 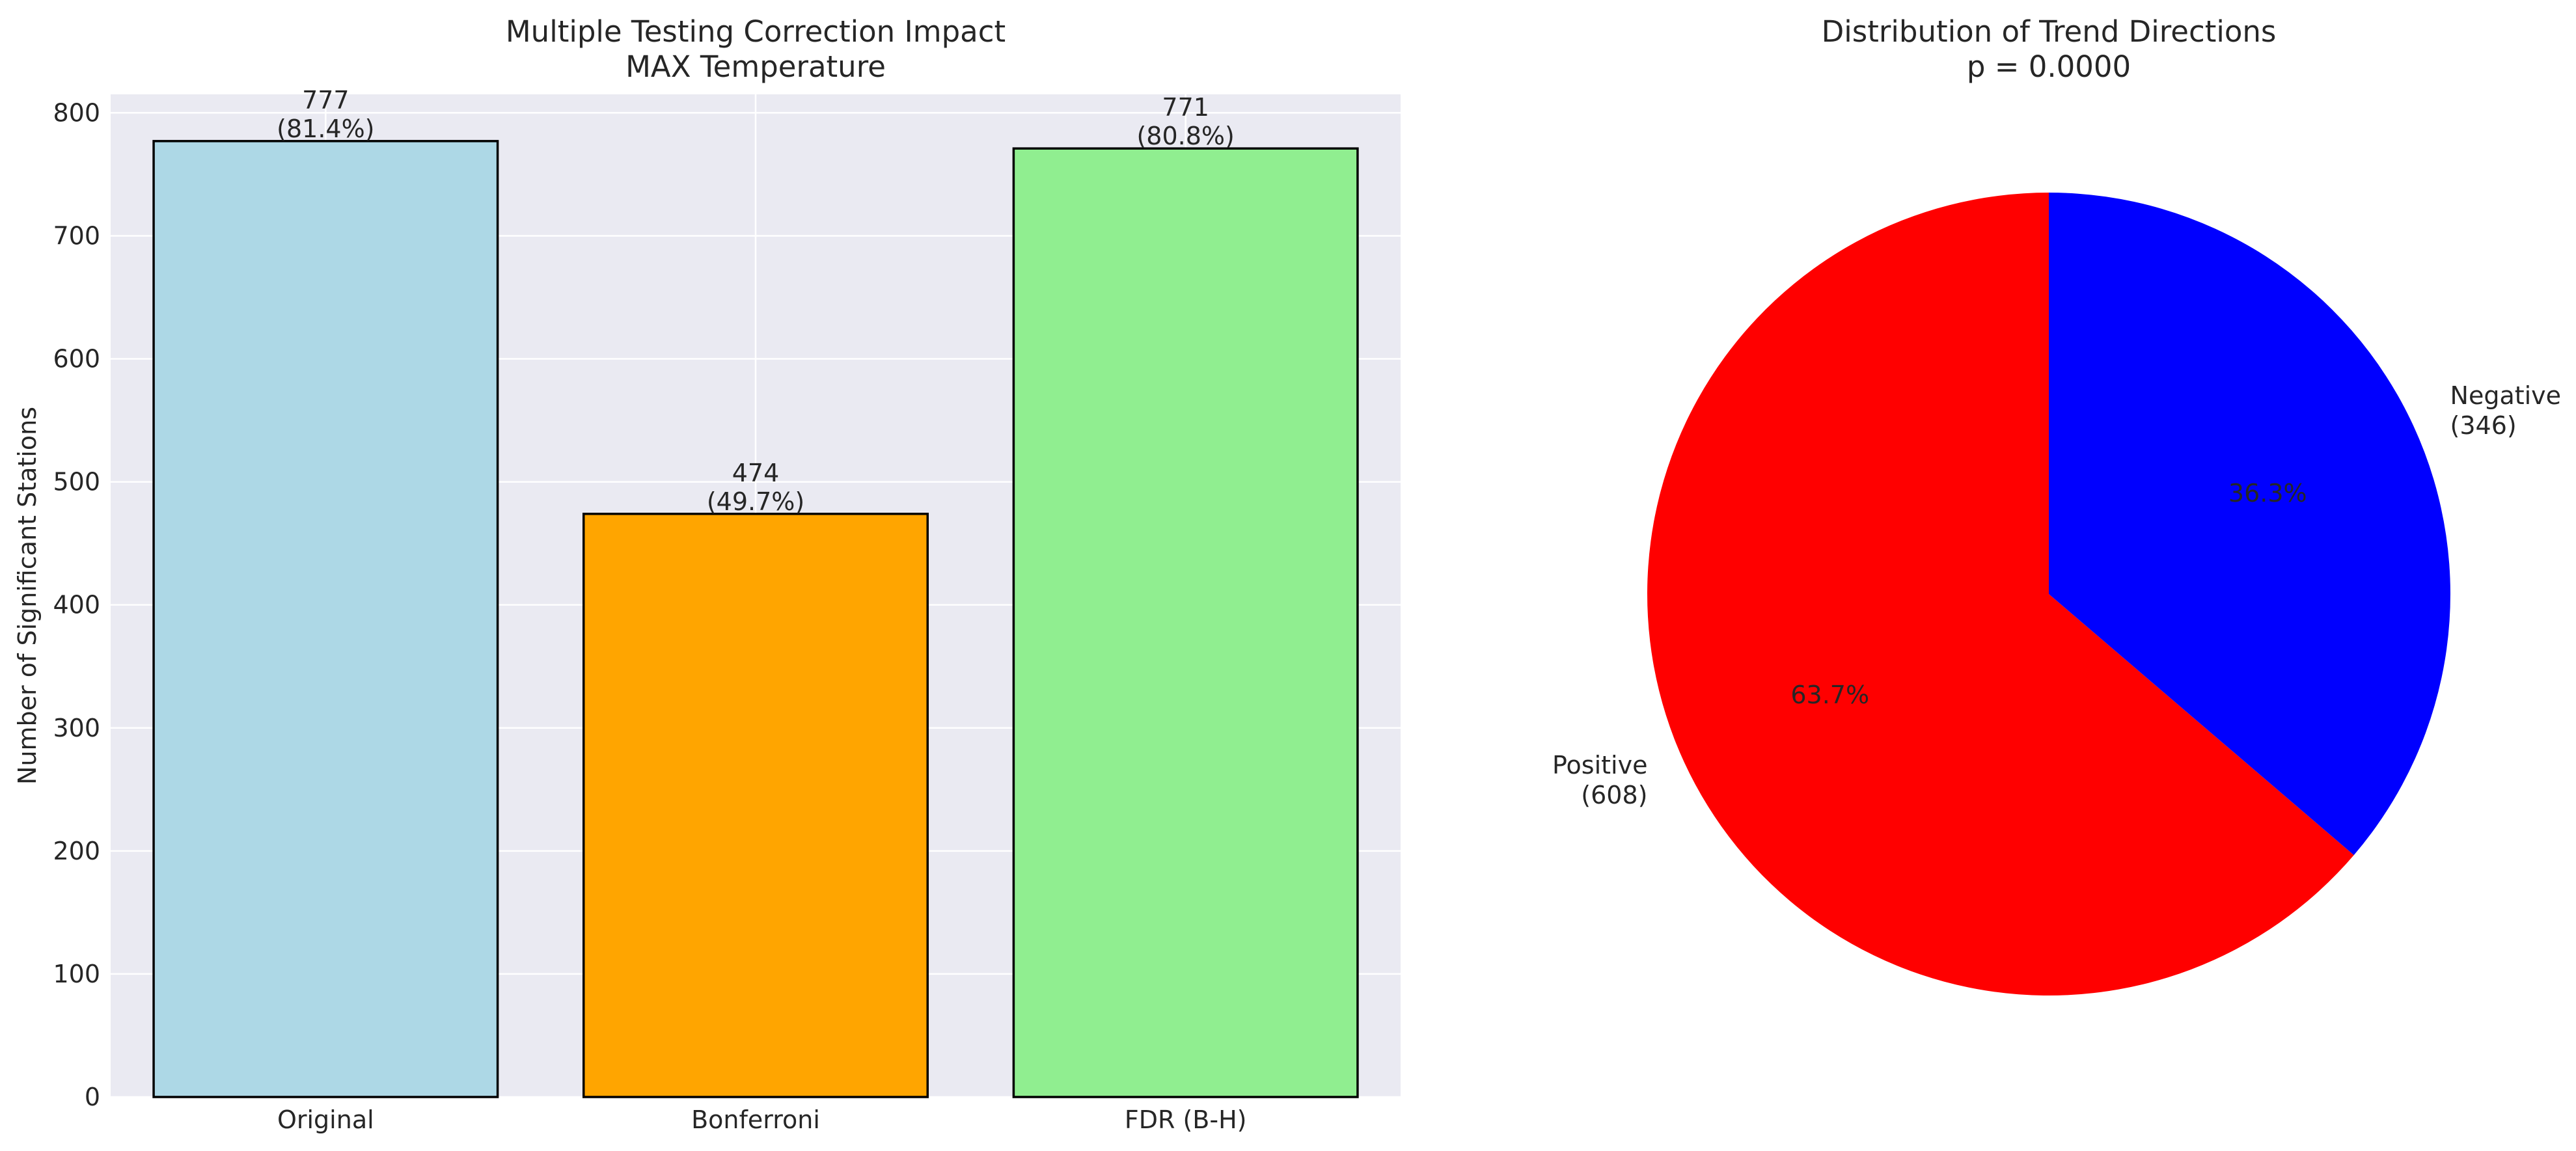 I want to click on bar-value-label: 777 (81.4%), so click(x=326, y=114).